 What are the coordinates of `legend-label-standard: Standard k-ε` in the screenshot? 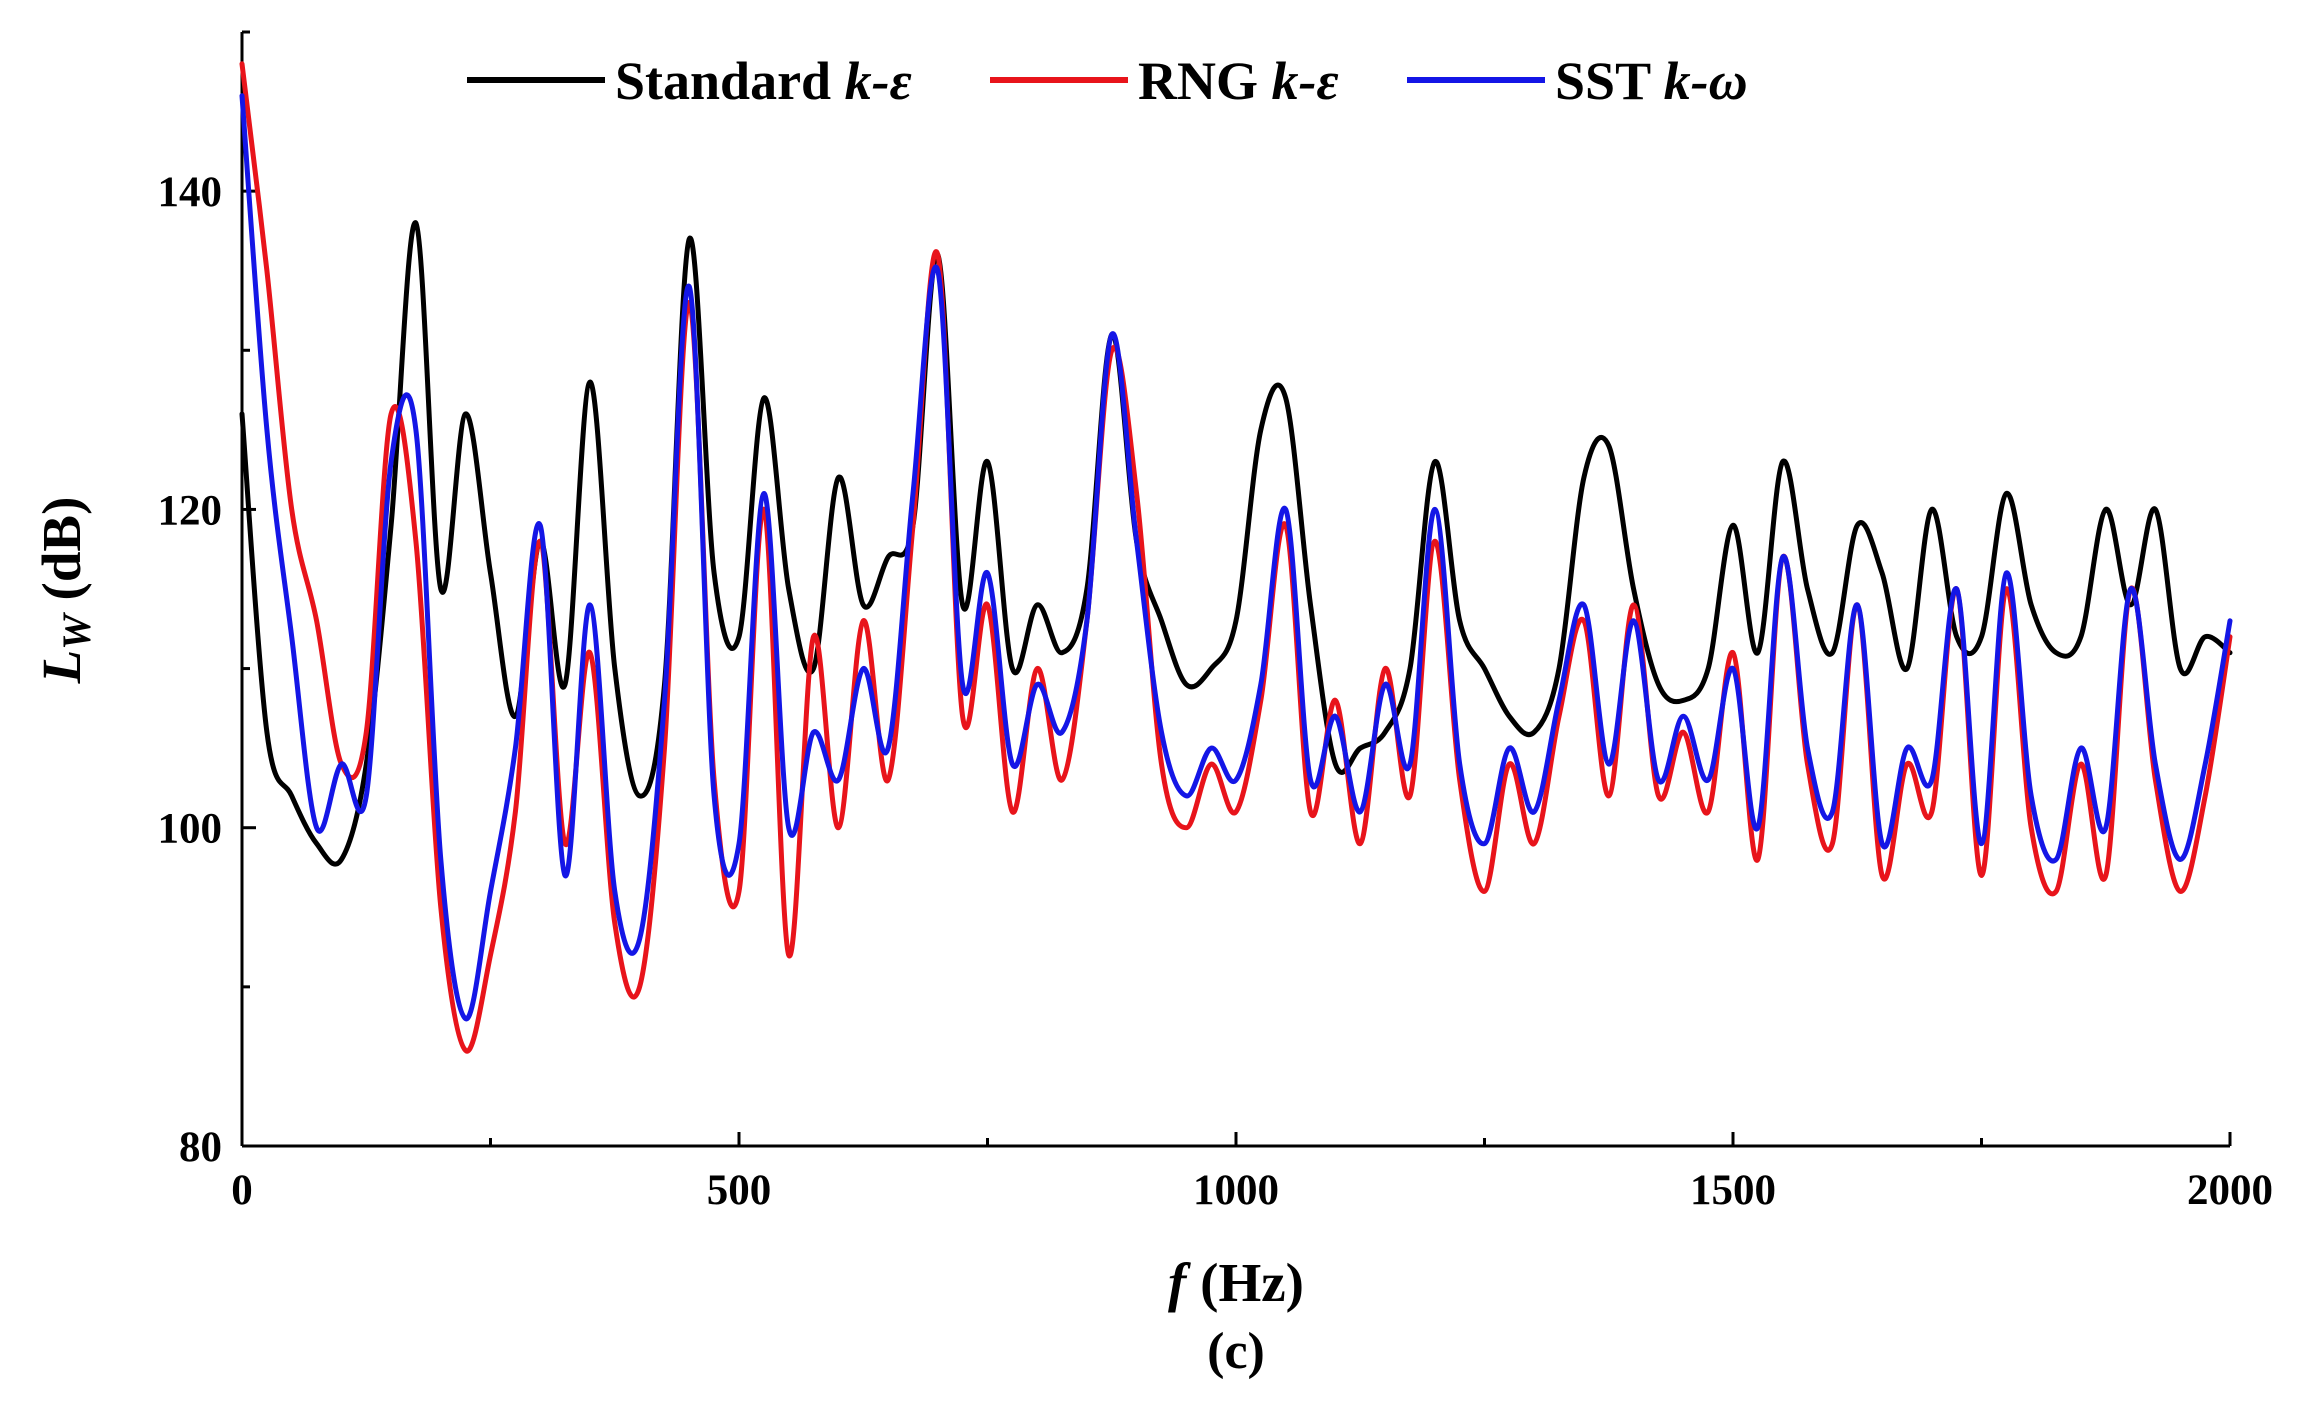 It's located at (763, 81).